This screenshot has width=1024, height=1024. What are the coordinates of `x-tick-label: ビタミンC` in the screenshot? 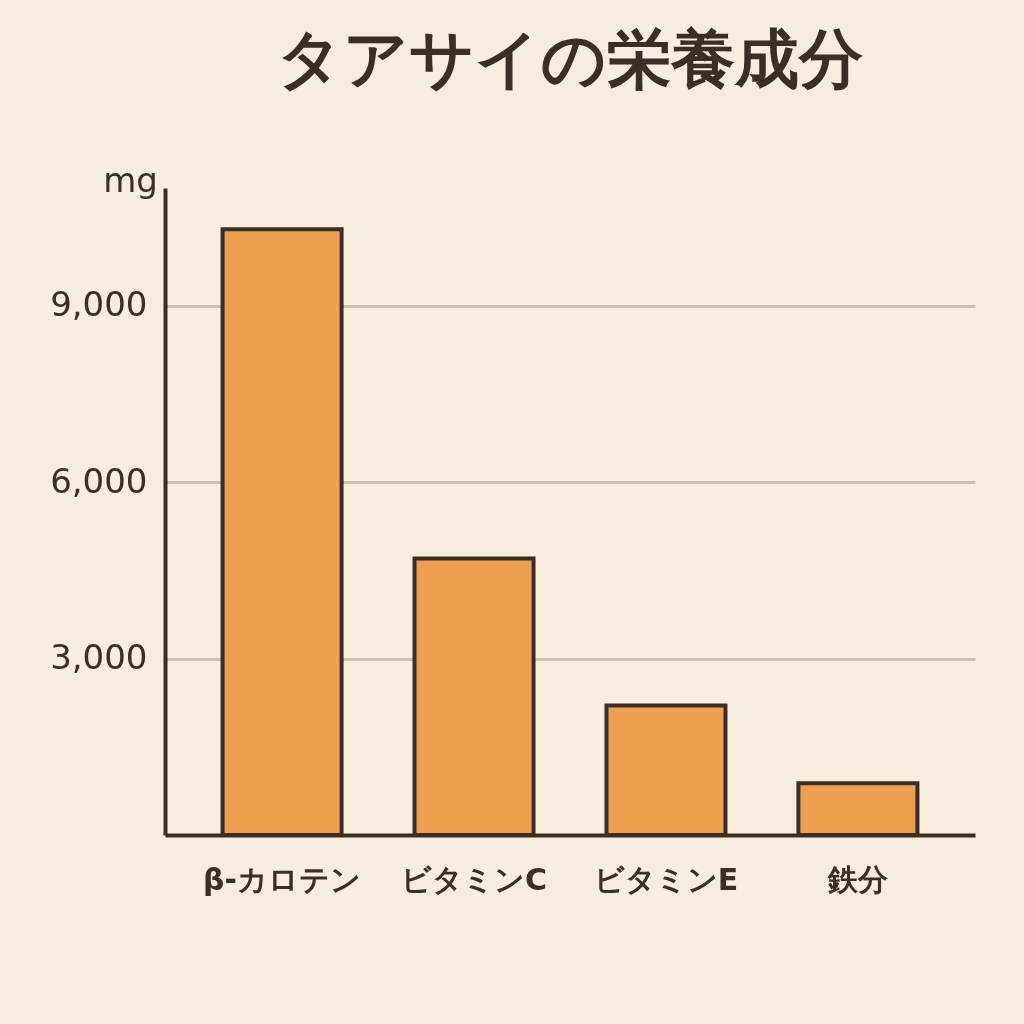 It's located at (474, 879).